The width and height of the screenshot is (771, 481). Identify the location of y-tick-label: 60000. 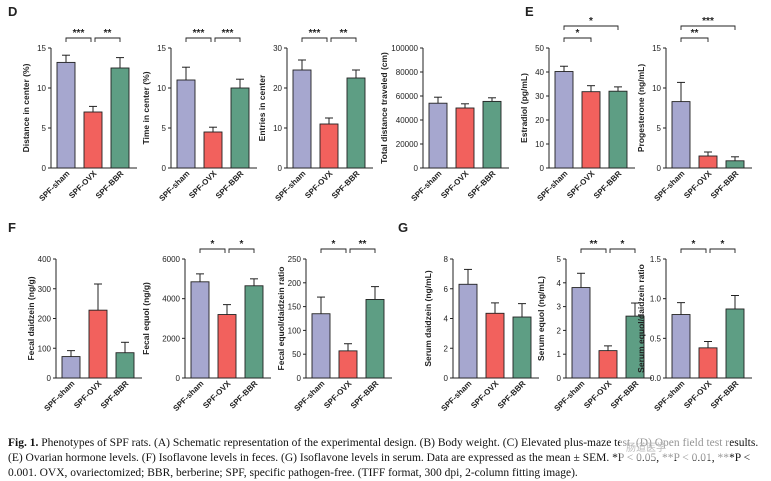
(407, 96).